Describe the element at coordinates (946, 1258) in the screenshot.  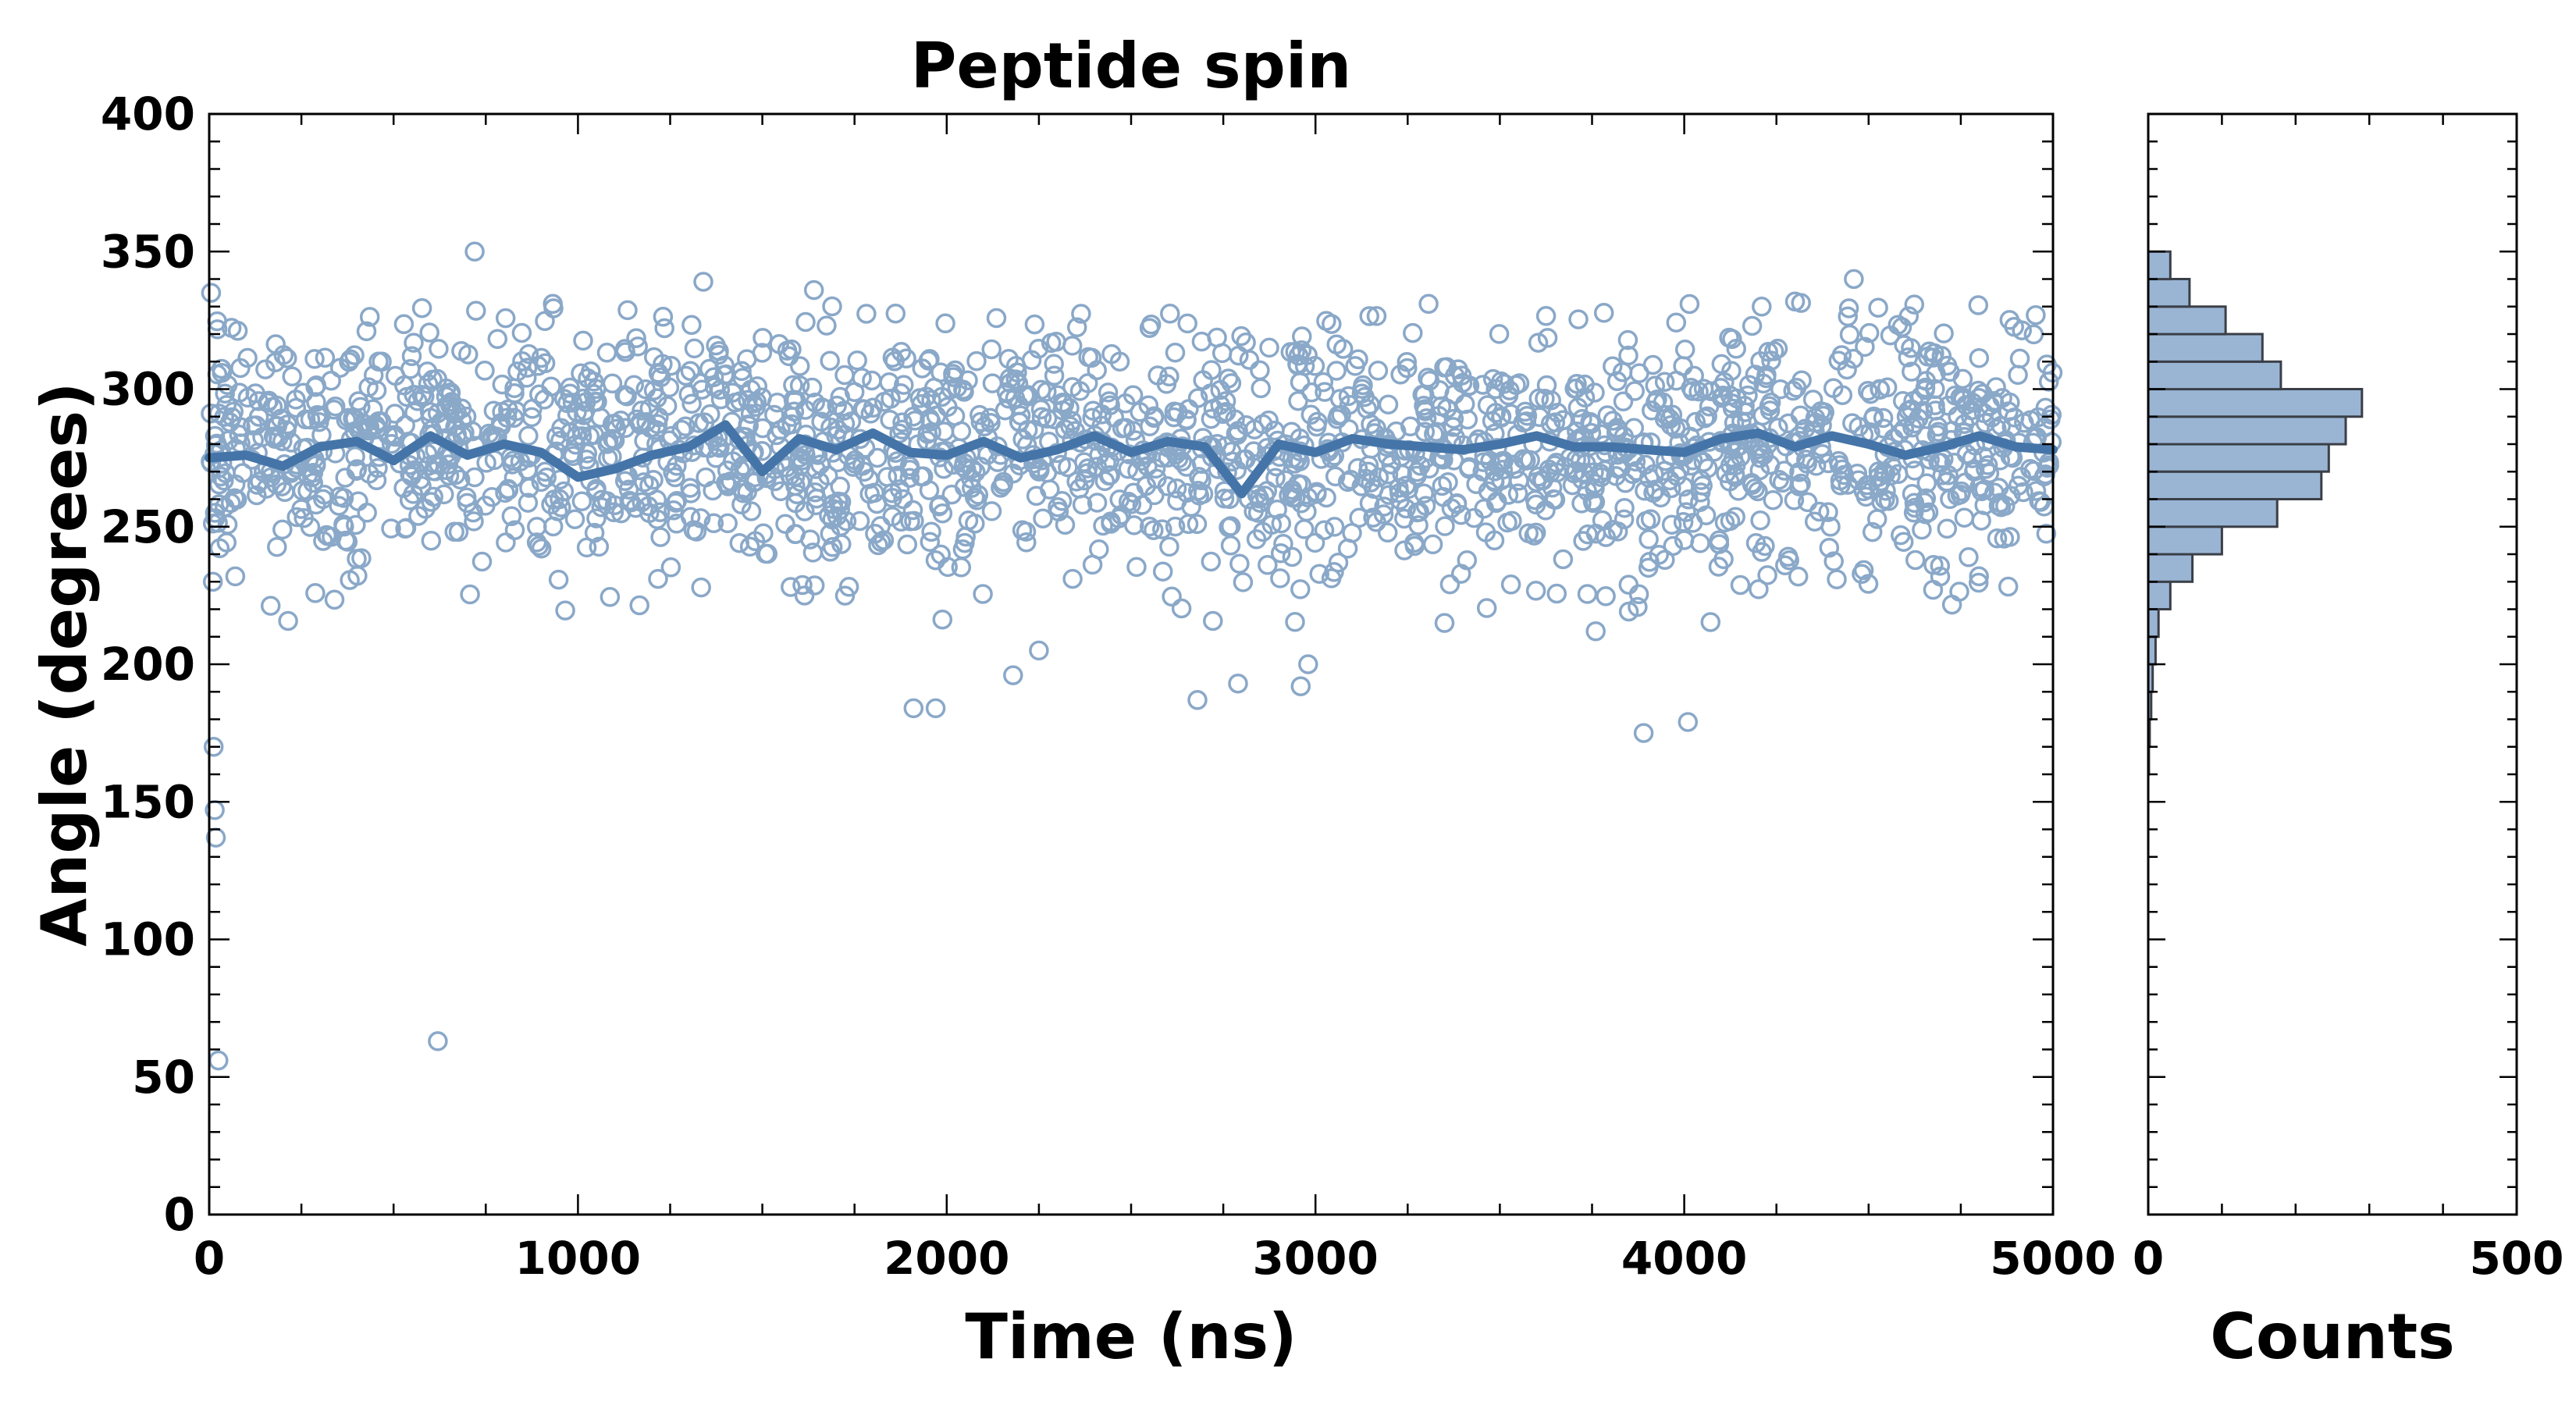
I see `x-tick-label: 2000` at that location.